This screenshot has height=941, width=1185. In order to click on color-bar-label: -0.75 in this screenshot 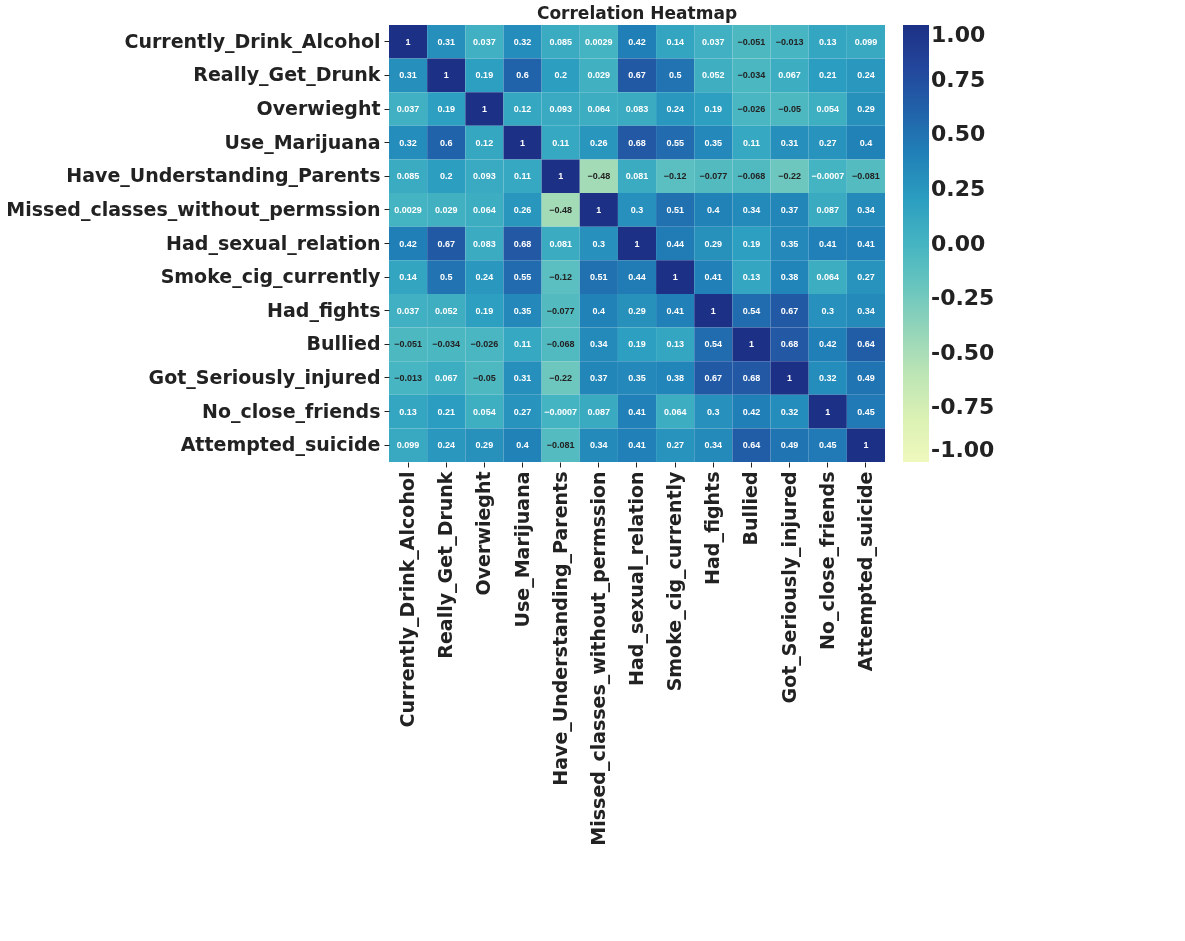, I will do `click(963, 407)`.